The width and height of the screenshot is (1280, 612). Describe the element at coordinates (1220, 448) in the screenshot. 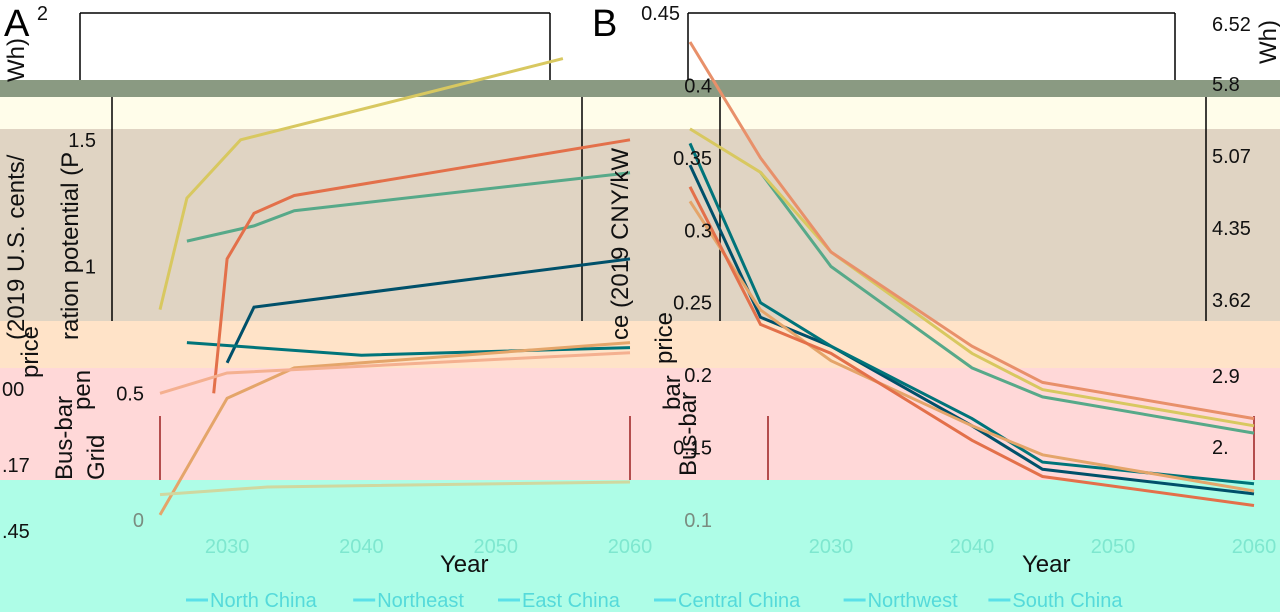

I see `panel-b-y2-tick-label: 2.` at that location.